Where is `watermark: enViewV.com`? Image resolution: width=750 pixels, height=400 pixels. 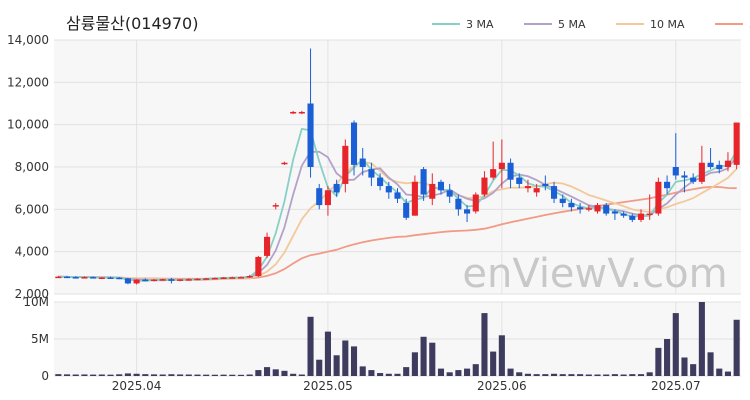
watermark: enViewV.com is located at coordinates (594, 274).